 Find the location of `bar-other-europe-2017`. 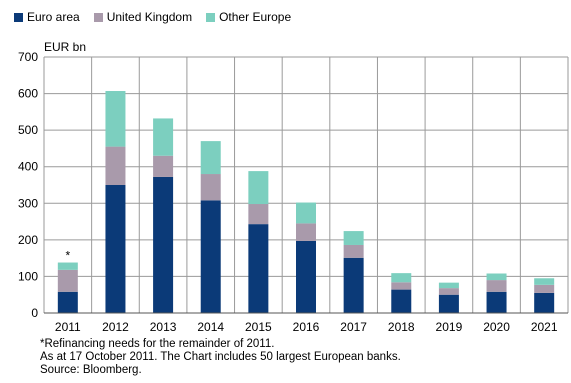

bar-other-europe-2017 is located at coordinates (353, 238).